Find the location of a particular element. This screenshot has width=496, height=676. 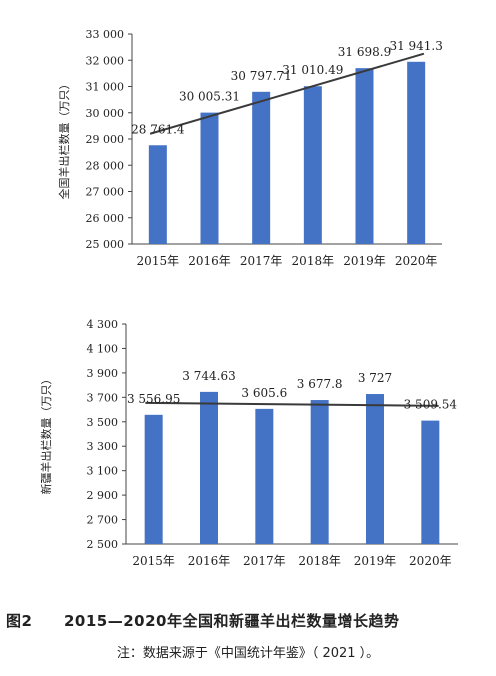

xinjiang-y-tick-label: 3 300 is located at coordinates (103, 446).